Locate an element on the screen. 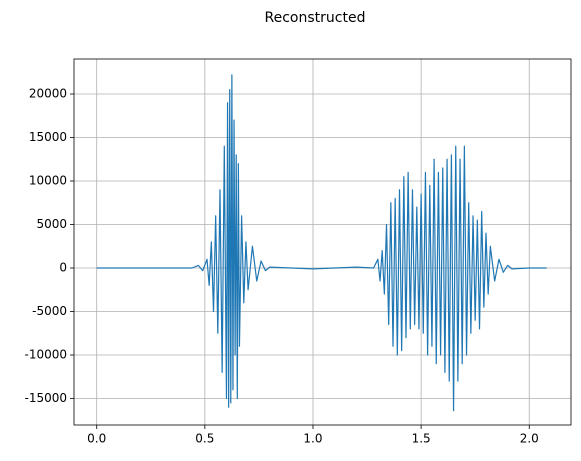  y-tick-label: 0 is located at coordinates (63, 267).